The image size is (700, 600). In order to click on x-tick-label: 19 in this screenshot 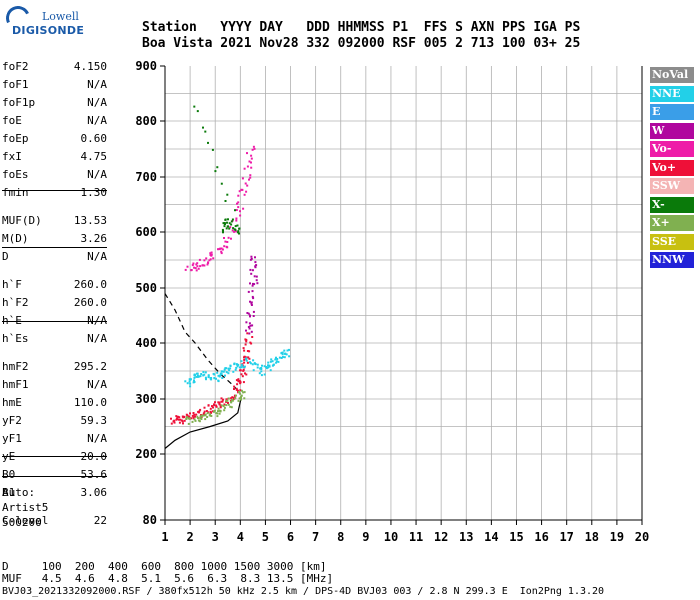, I will do `click(617, 537)`.